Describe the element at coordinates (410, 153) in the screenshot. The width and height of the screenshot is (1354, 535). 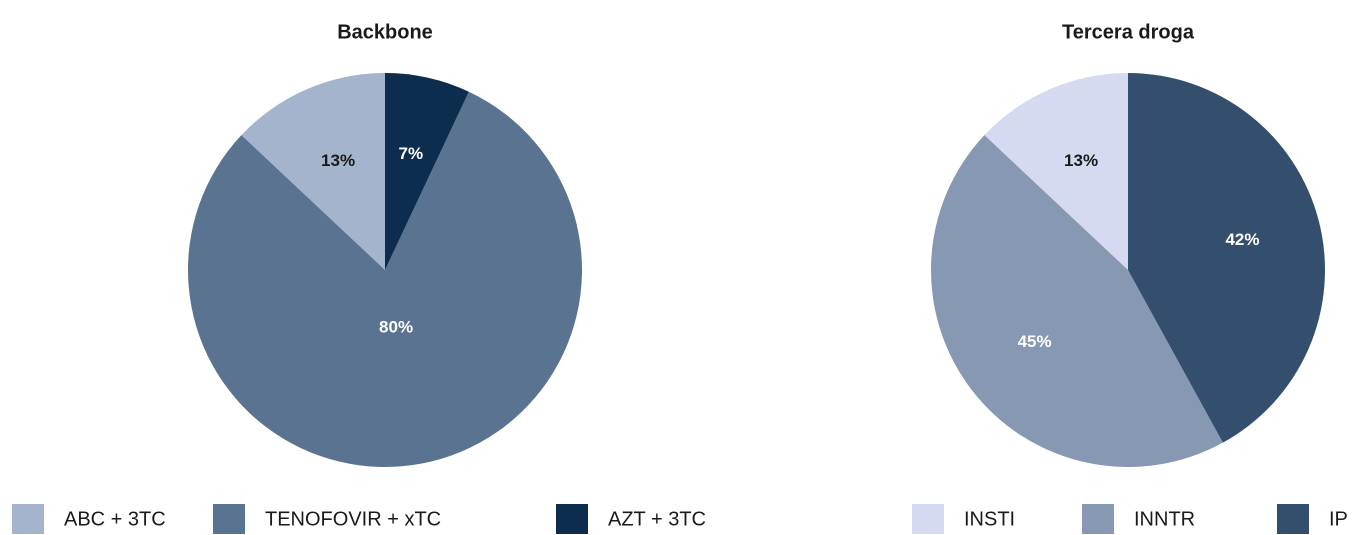
I see `slice-label: 7%` at that location.